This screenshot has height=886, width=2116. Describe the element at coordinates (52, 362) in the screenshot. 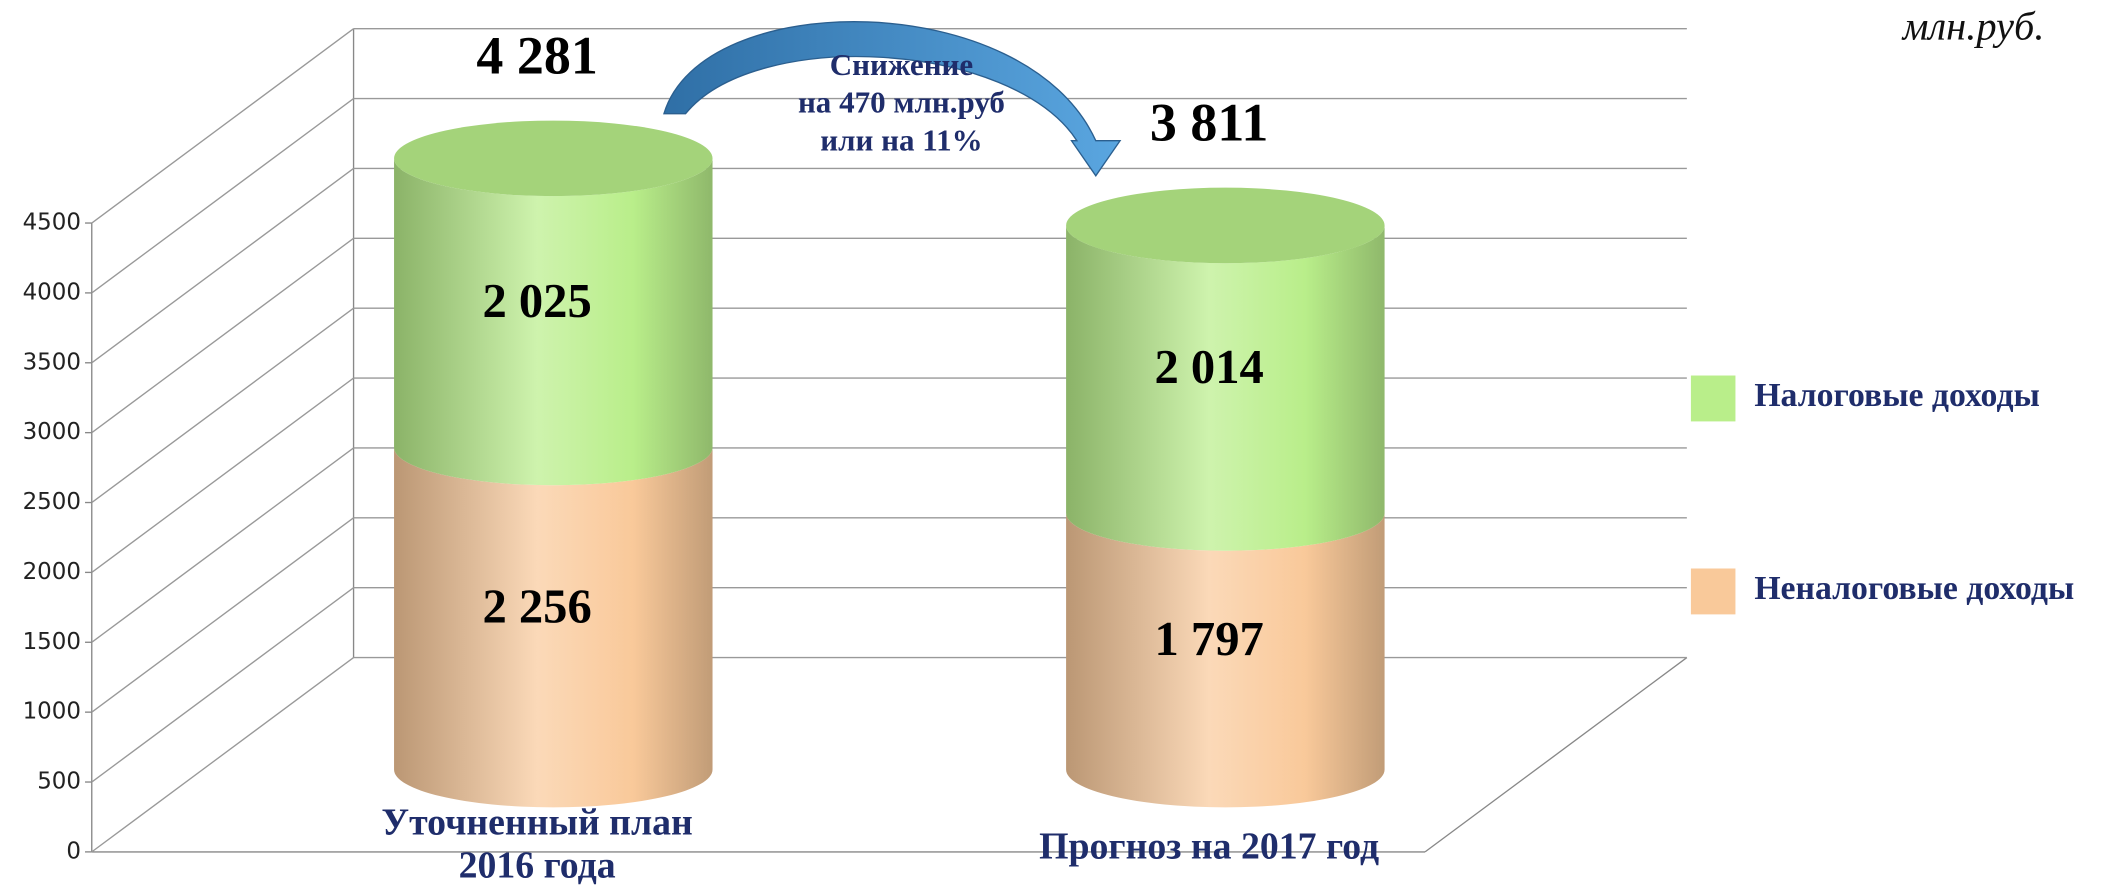

I see `y-tick-label: 3500` at that location.